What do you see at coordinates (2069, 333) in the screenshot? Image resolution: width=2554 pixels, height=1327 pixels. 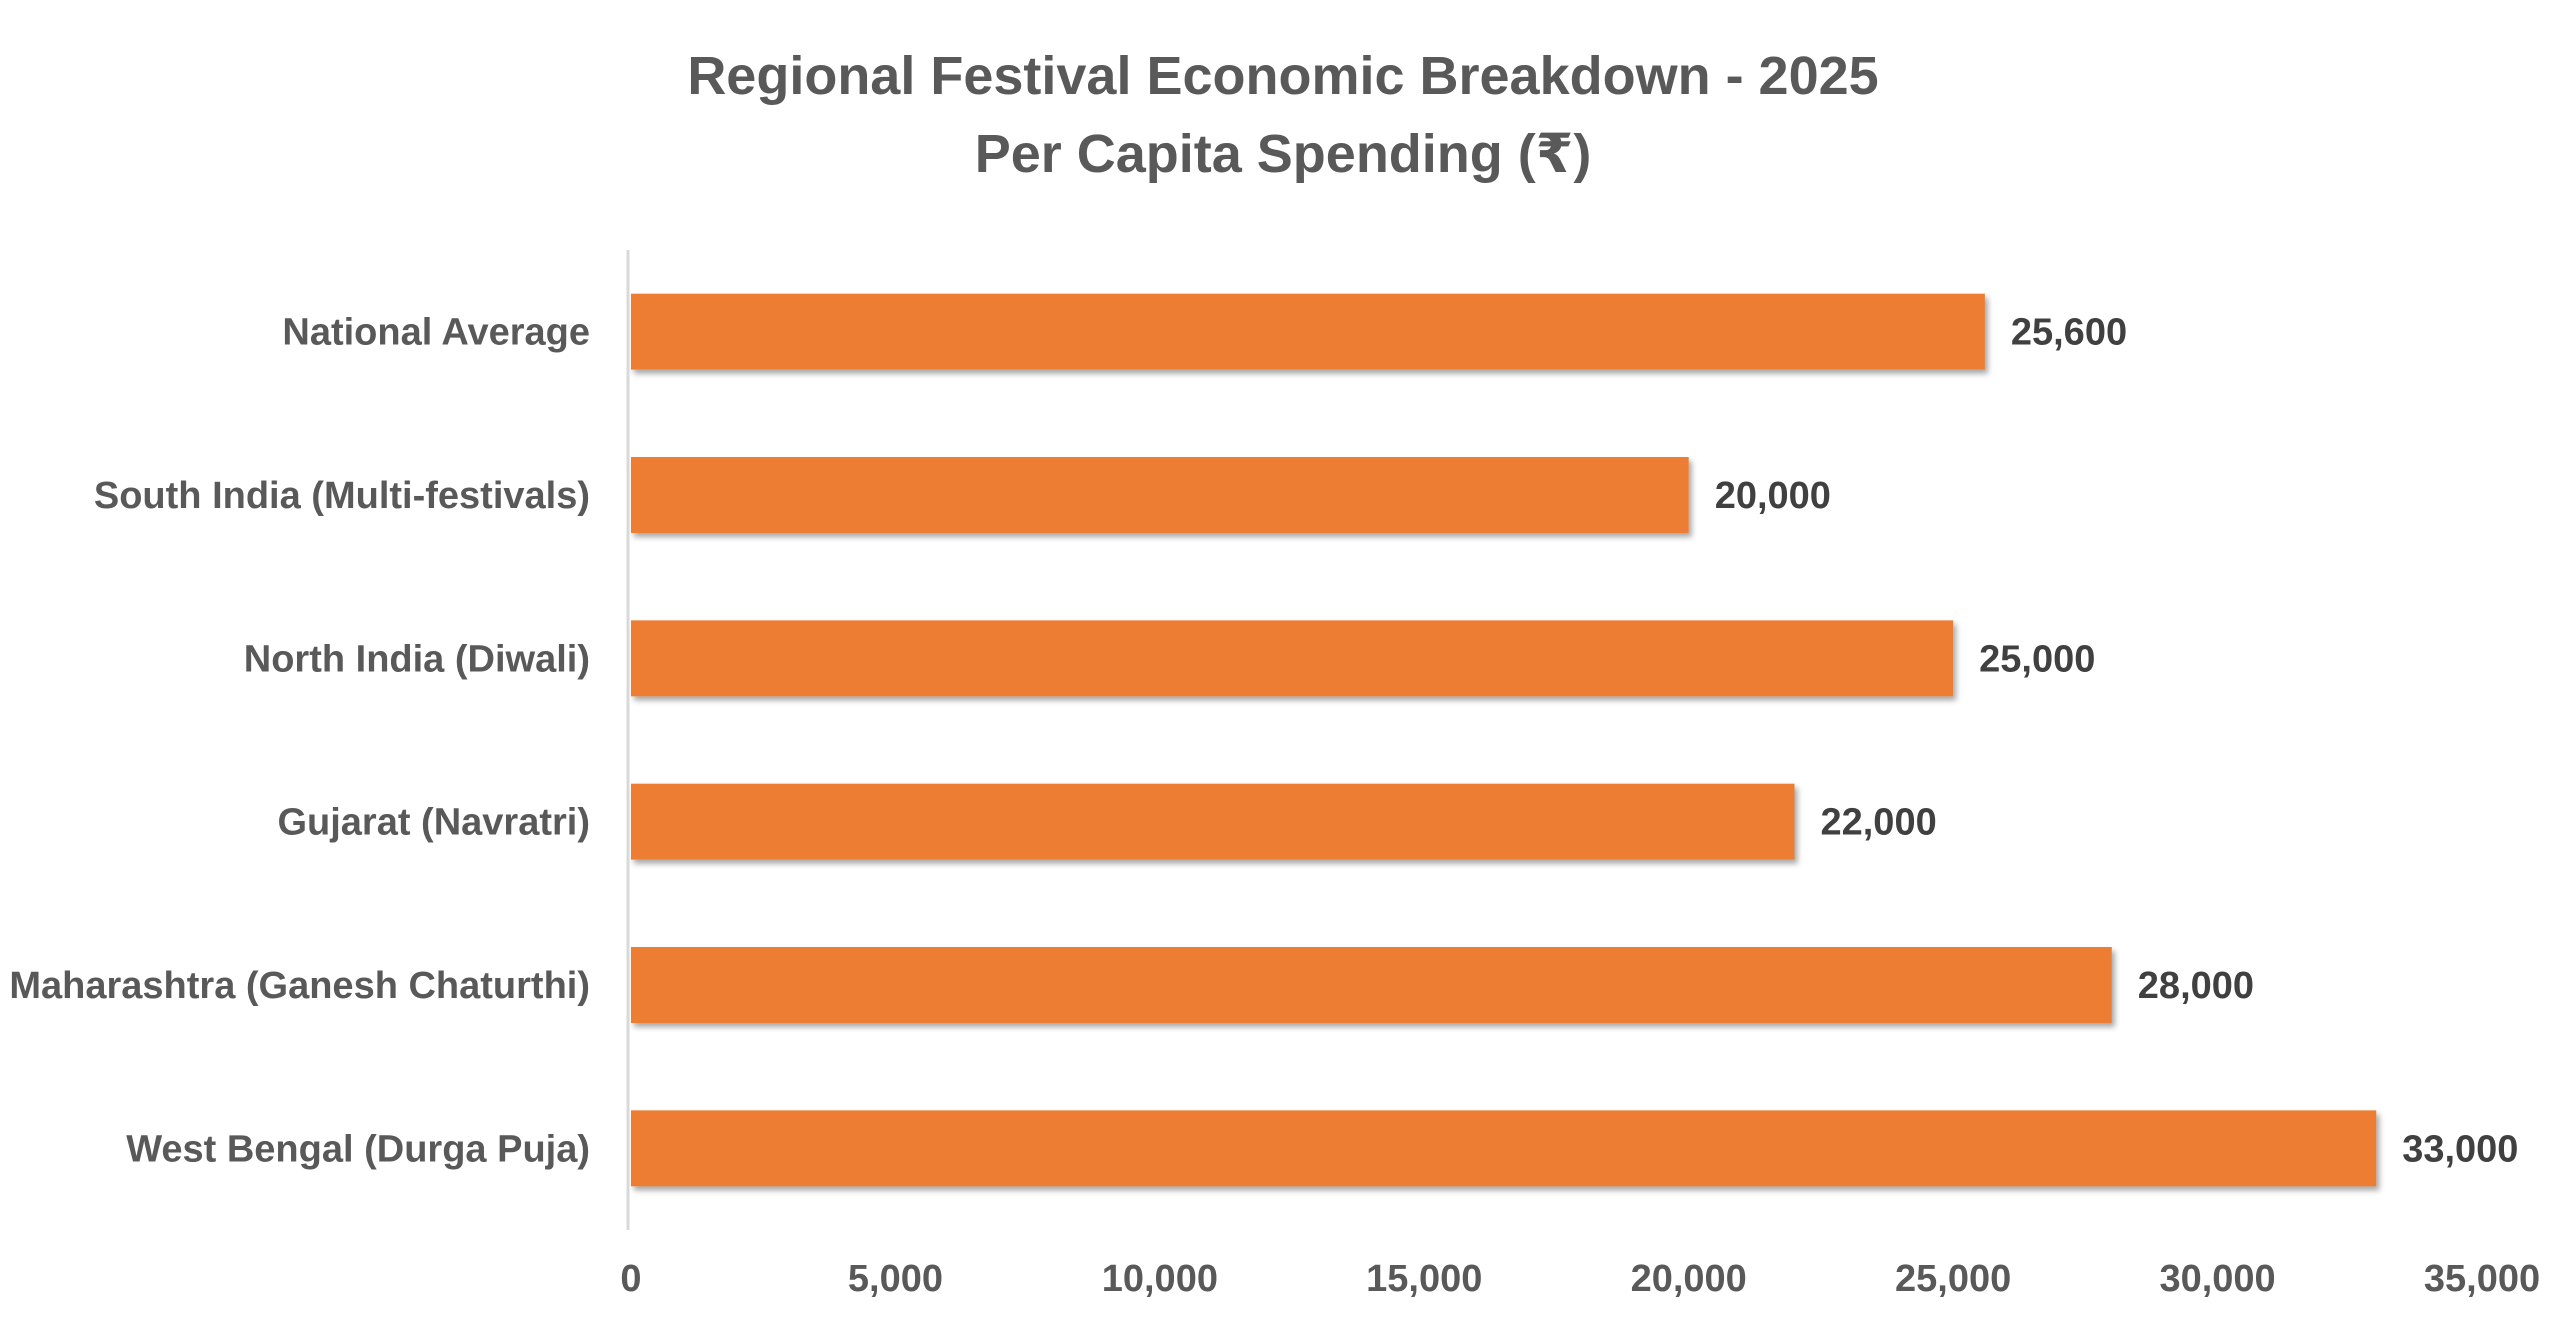 I see `data-label-0: 25,600` at bounding box center [2069, 333].